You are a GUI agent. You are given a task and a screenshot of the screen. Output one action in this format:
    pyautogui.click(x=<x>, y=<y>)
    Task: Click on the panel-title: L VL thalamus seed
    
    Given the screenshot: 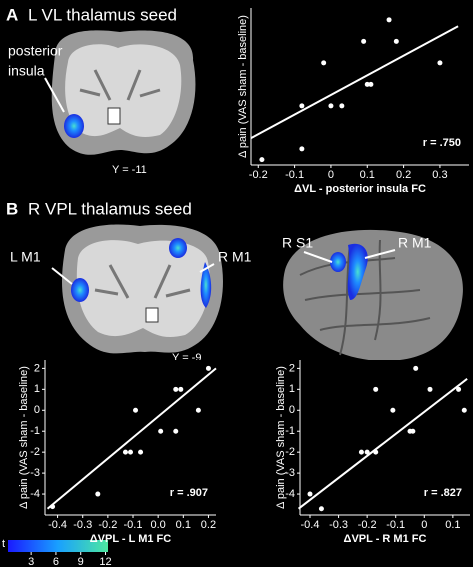 What is the action you would take?
    pyautogui.click(x=102, y=14)
    